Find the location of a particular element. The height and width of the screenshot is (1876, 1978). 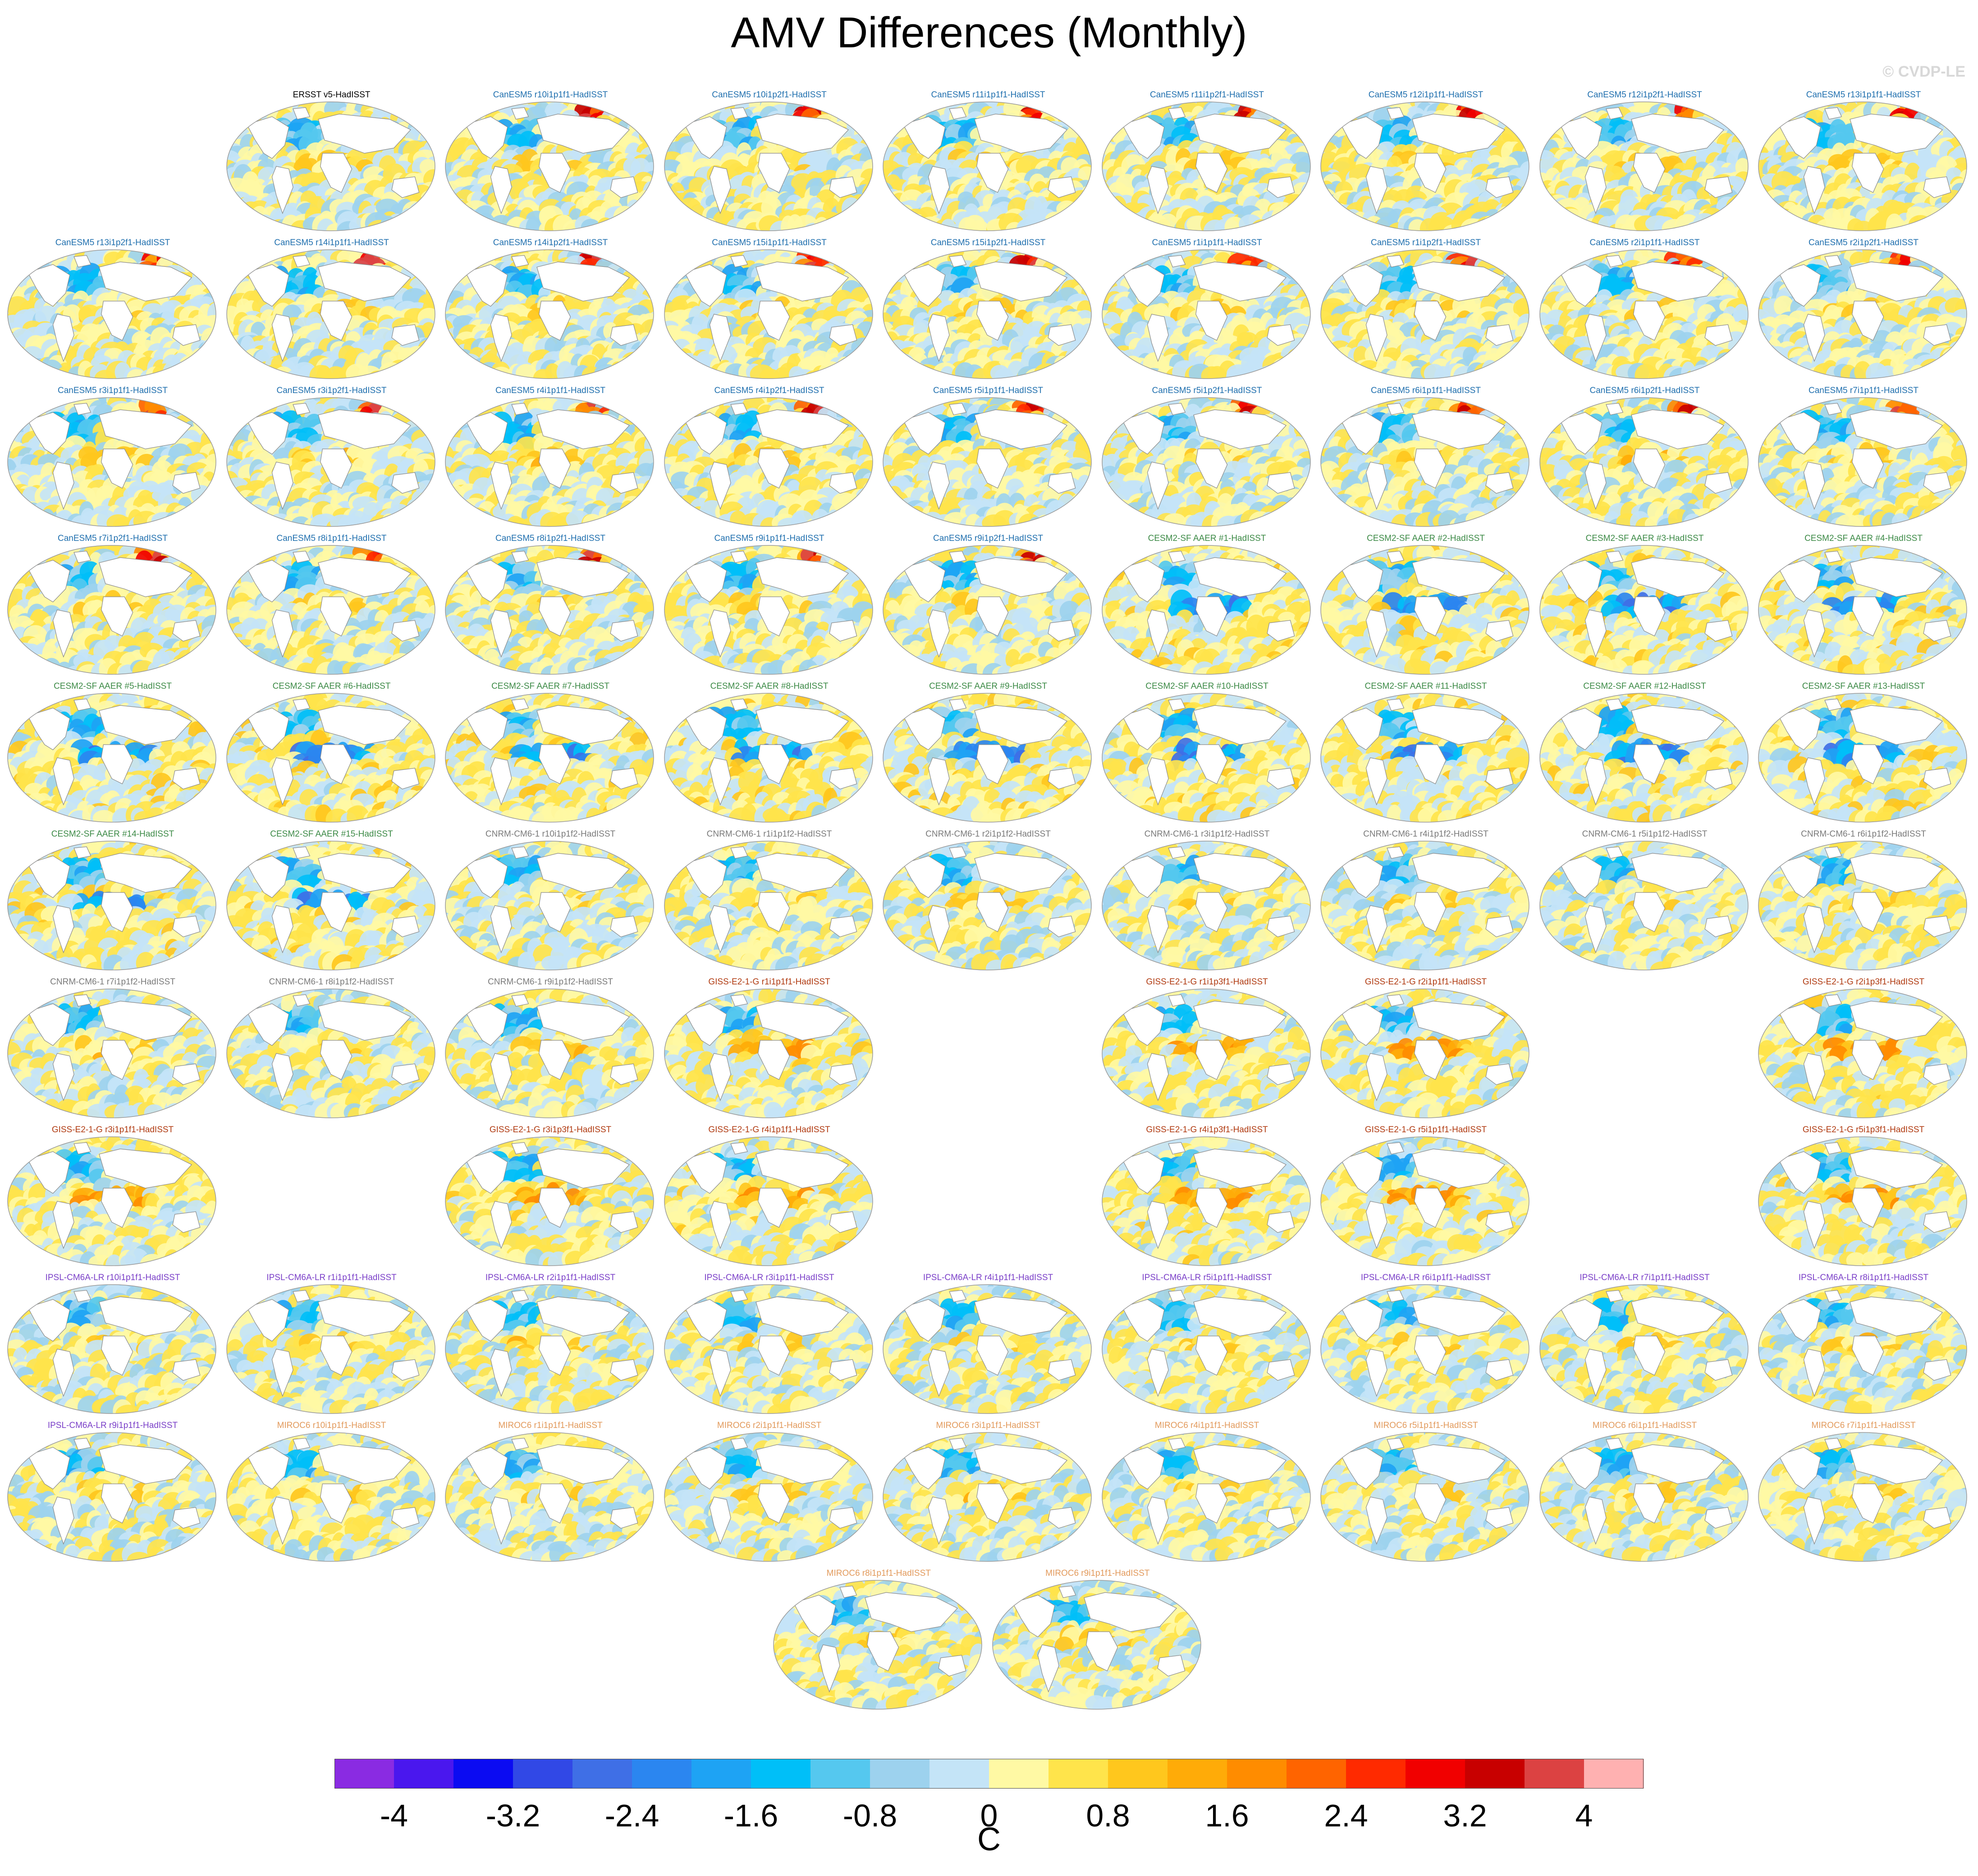

panel-title: GISS-E2-1-G r2i1p3f1-HadISST is located at coordinates (1863, 982).